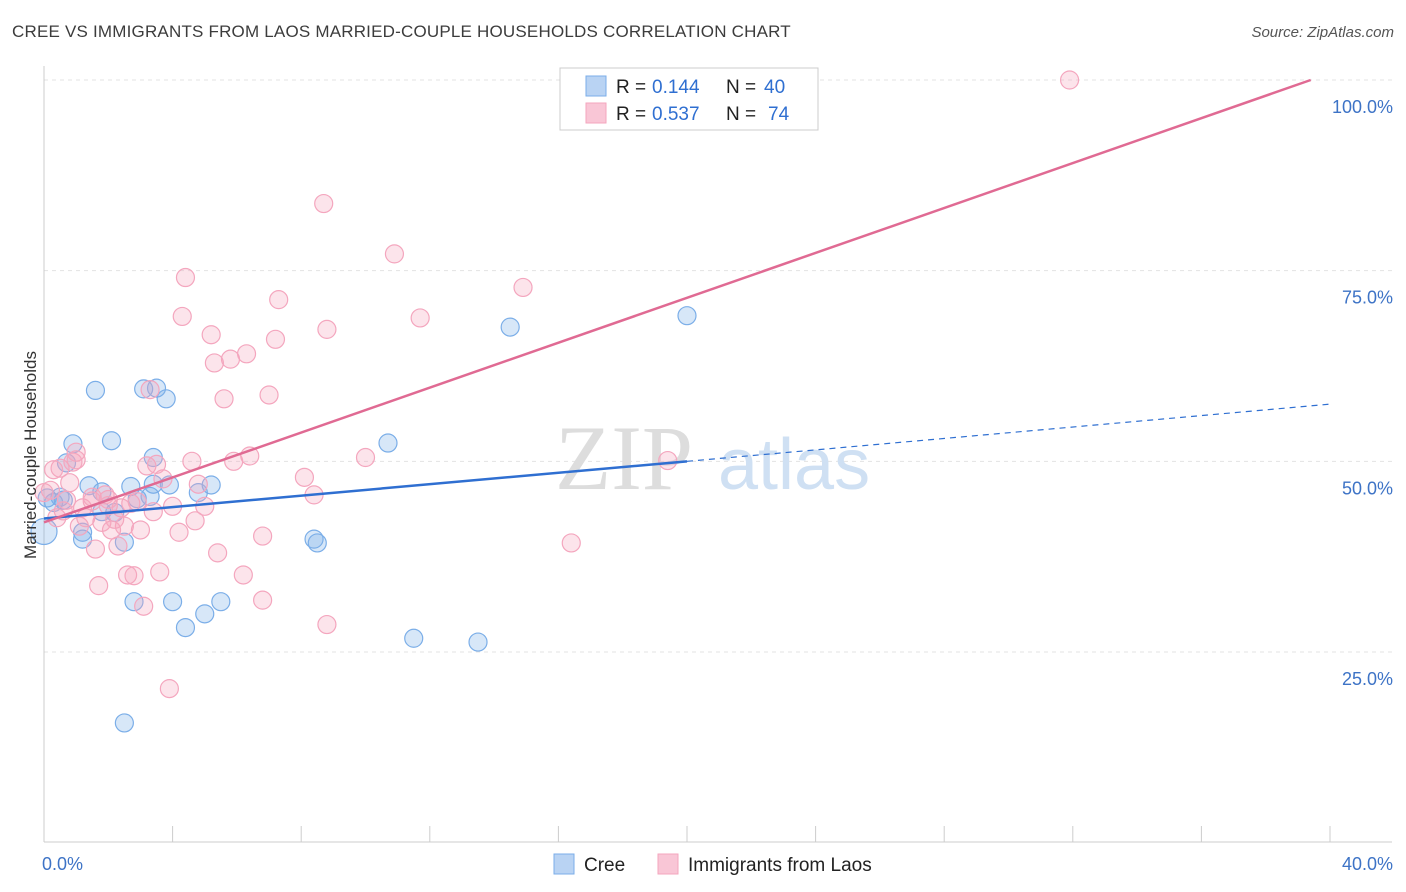 Image resolution: width=1406 pixels, height=892 pixels. I want to click on y-axis-label: Married-couple Households, so click(30, 455).